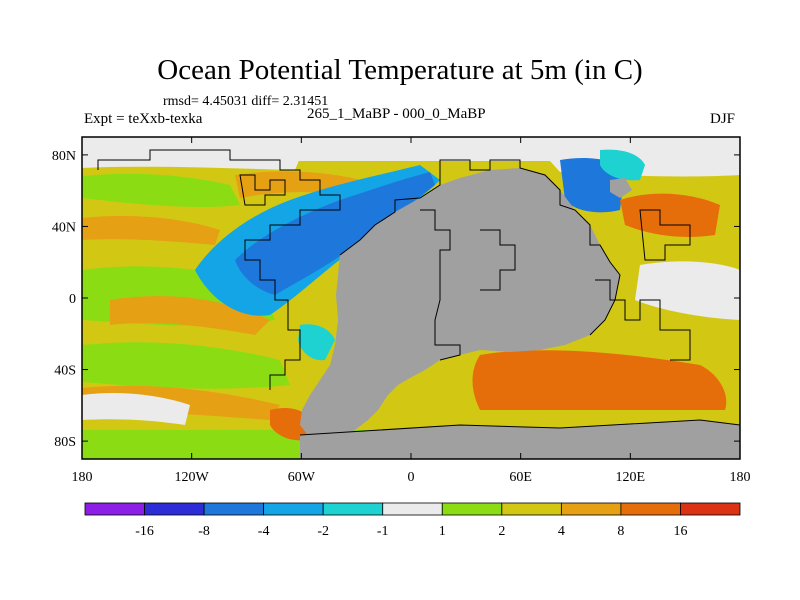 This screenshot has height=600, width=800. I want to click on colorbar-label: -2, so click(323, 531).